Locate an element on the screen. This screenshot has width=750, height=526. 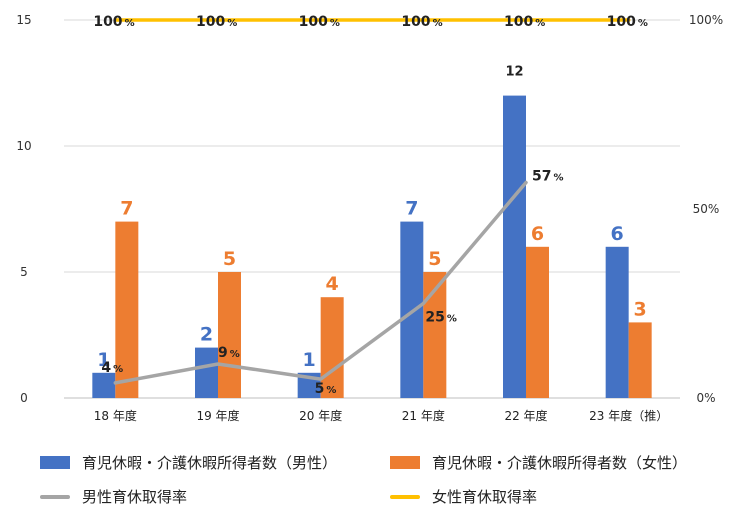
x-tick-label: 21 年度 is located at coordinates (423, 415).